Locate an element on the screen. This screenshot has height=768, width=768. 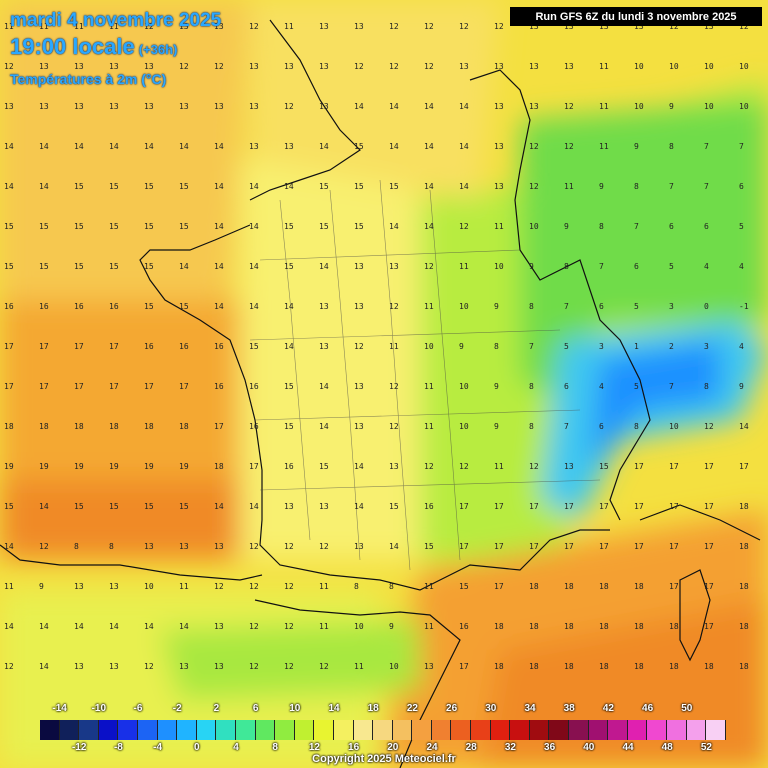
legend-tick-label: 6 is located at coordinates (255, 708).